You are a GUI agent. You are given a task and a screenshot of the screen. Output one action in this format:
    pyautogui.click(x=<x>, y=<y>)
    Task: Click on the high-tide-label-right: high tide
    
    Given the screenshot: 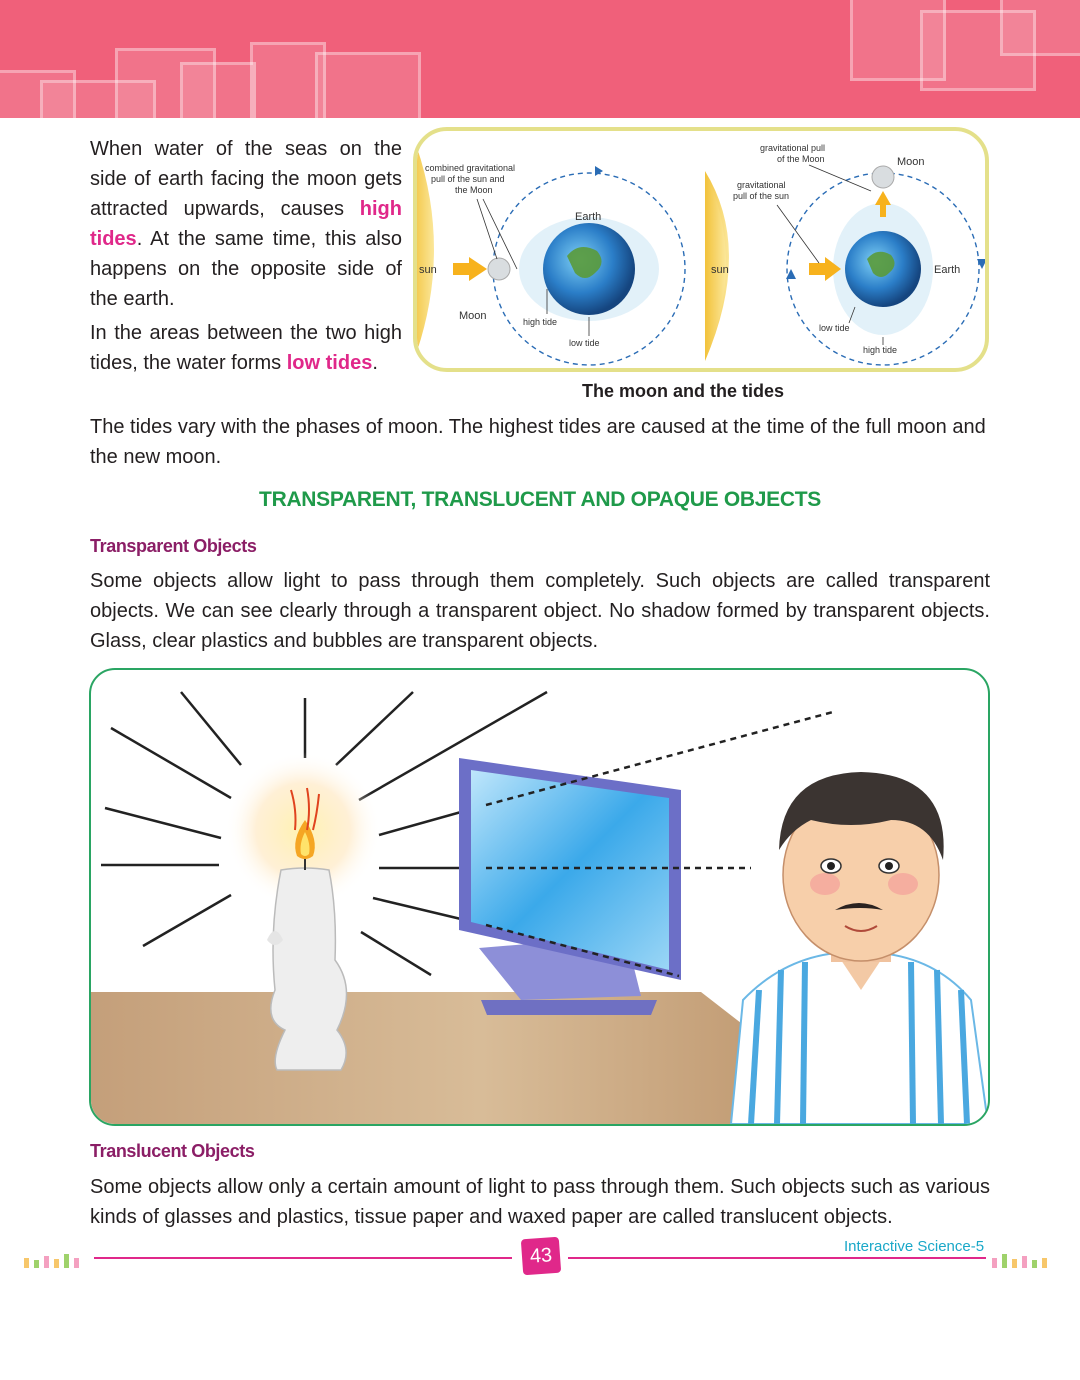 What is the action you would take?
    pyautogui.click(x=880, y=350)
    